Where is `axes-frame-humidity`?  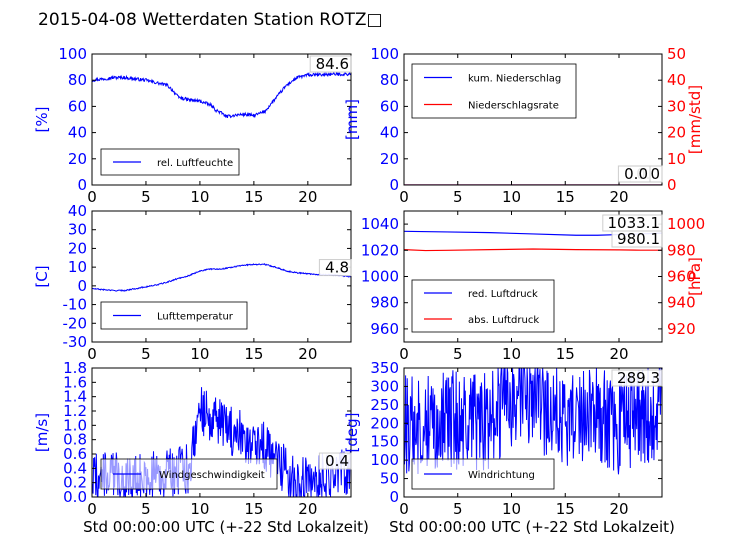 axes-frame-humidity is located at coordinates (221, 119).